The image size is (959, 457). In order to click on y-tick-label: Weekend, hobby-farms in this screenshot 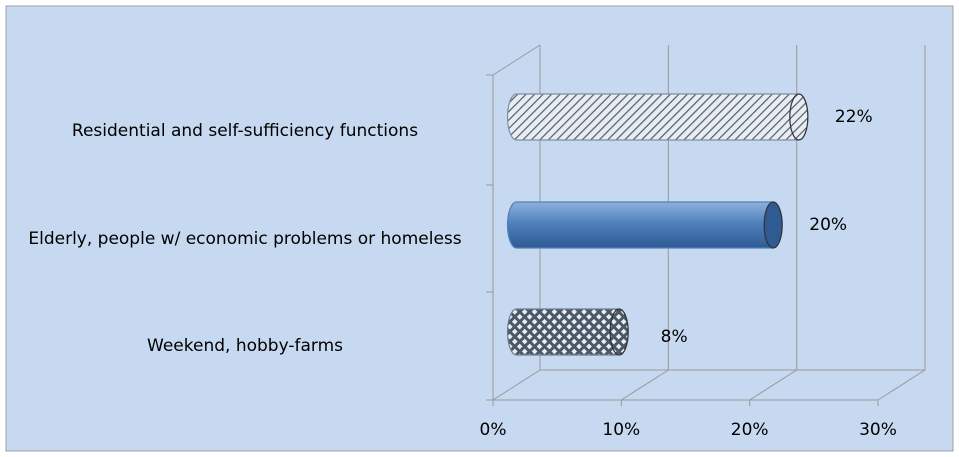, I will do `click(245, 346)`.